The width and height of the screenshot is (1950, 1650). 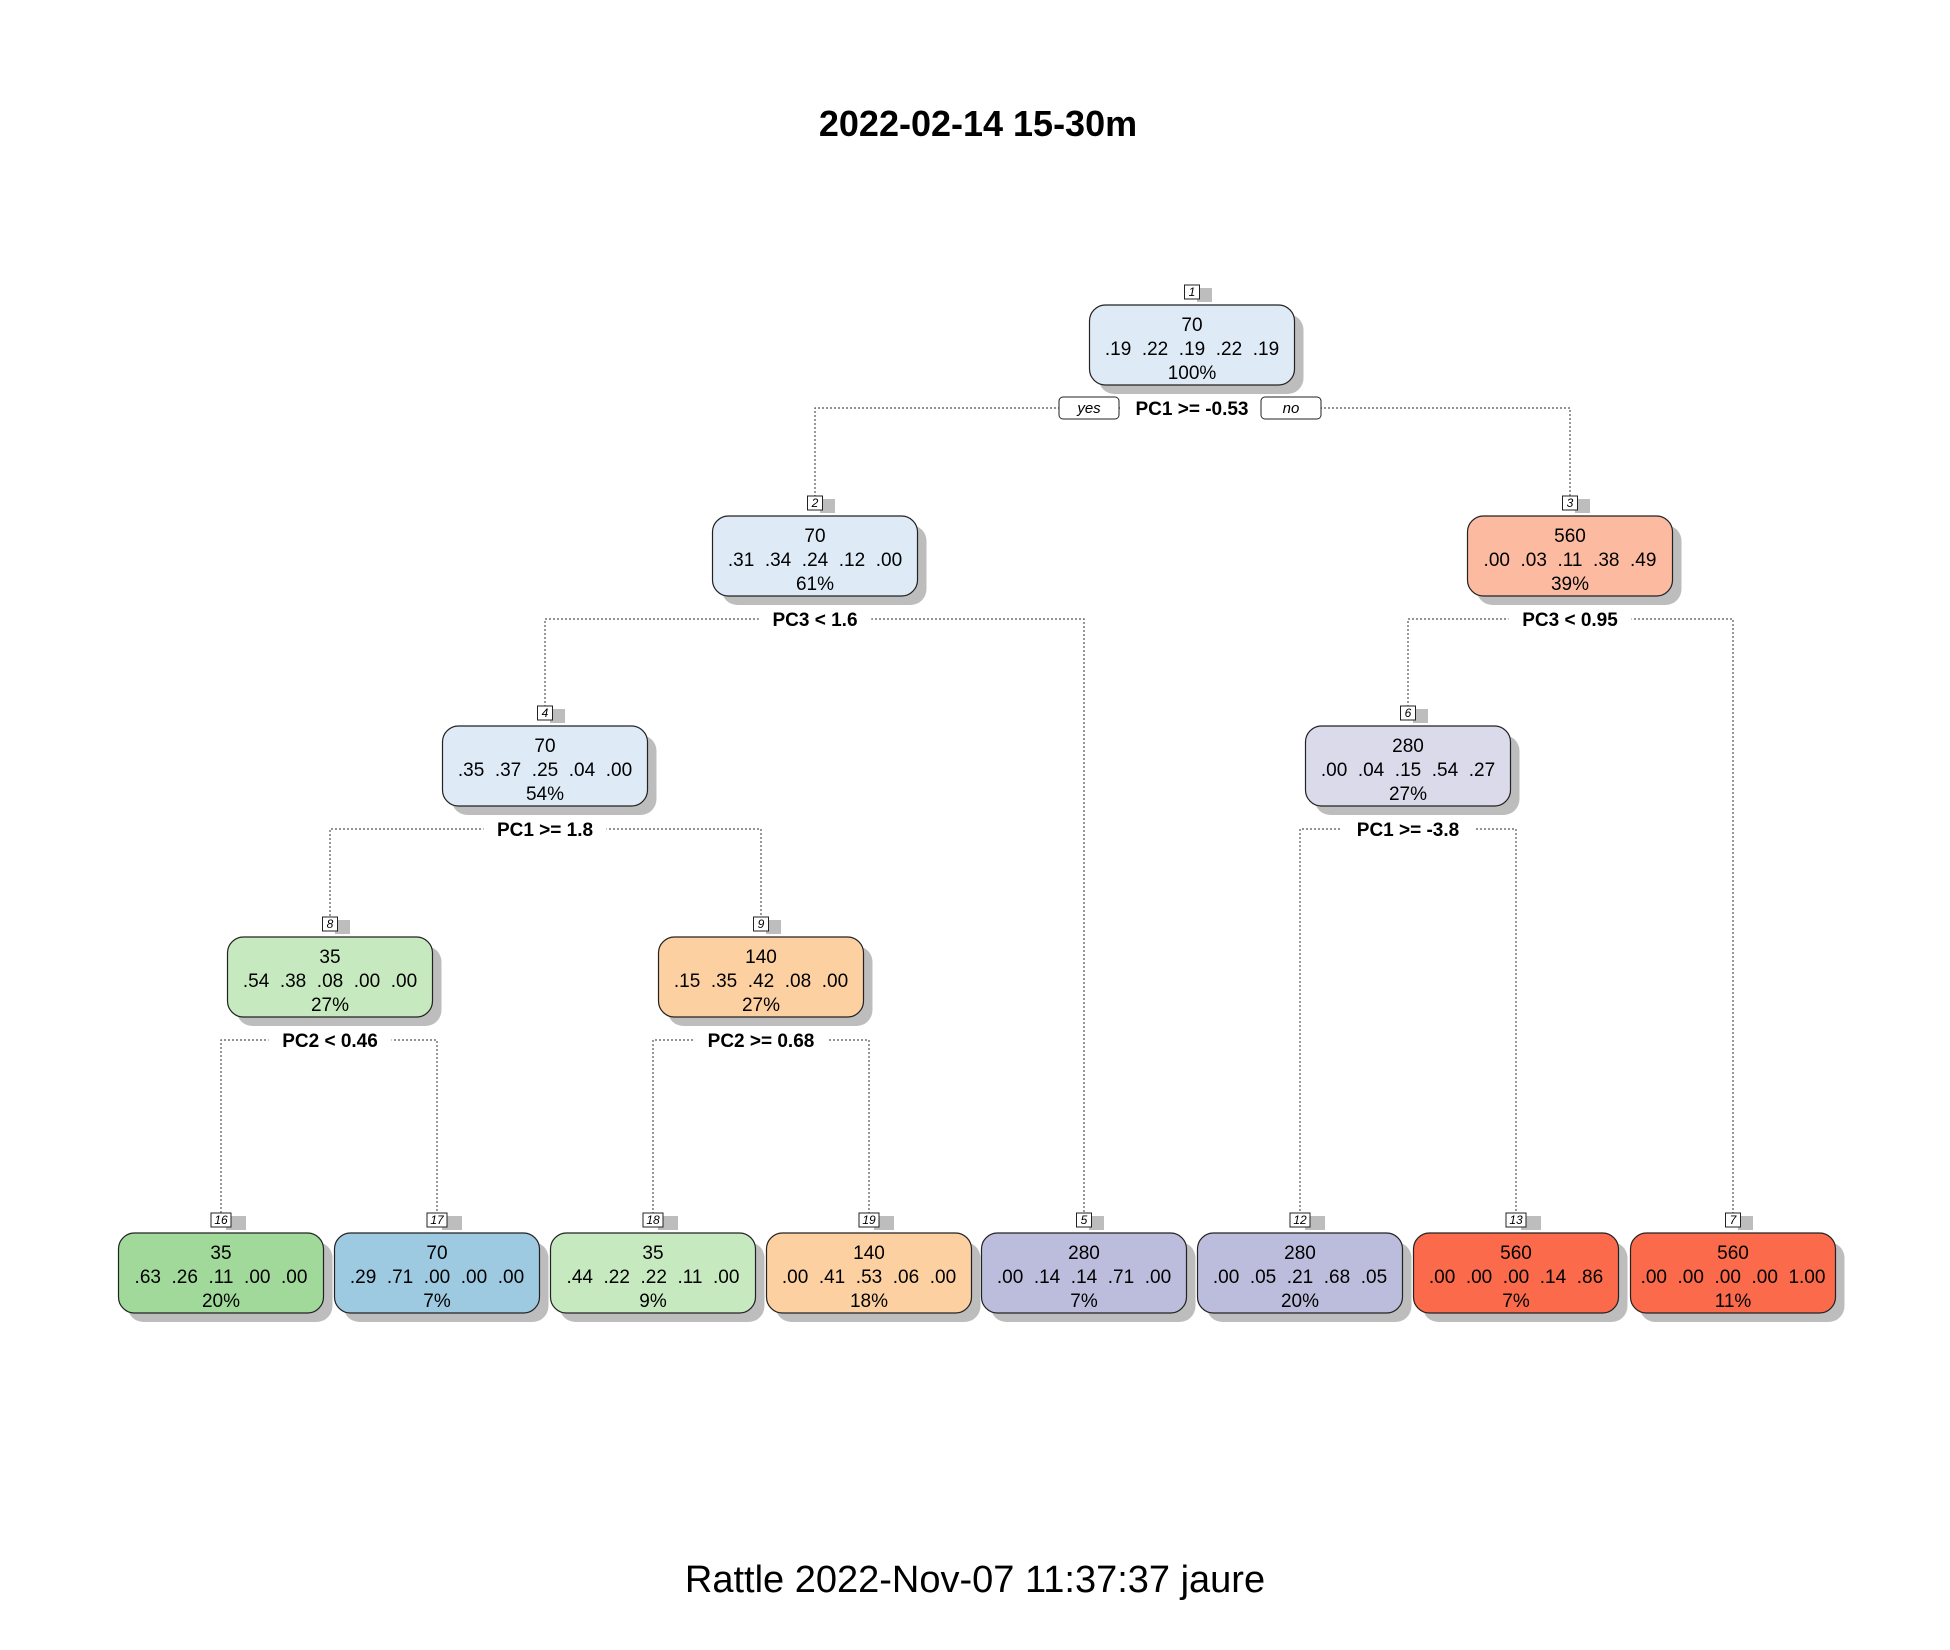 I want to click on branch-labels: yes no, so click(x=1190, y=408).